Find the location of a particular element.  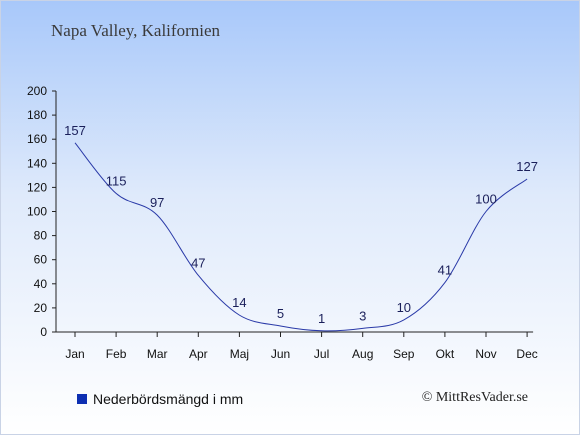

data-label: 14 is located at coordinates (239, 302).